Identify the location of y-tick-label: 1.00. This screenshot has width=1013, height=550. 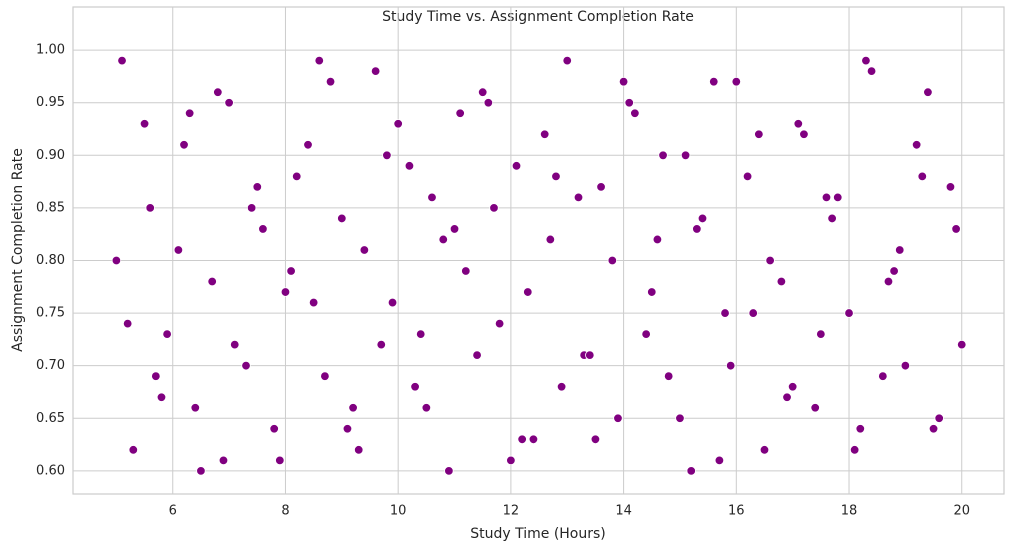
(50, 50).